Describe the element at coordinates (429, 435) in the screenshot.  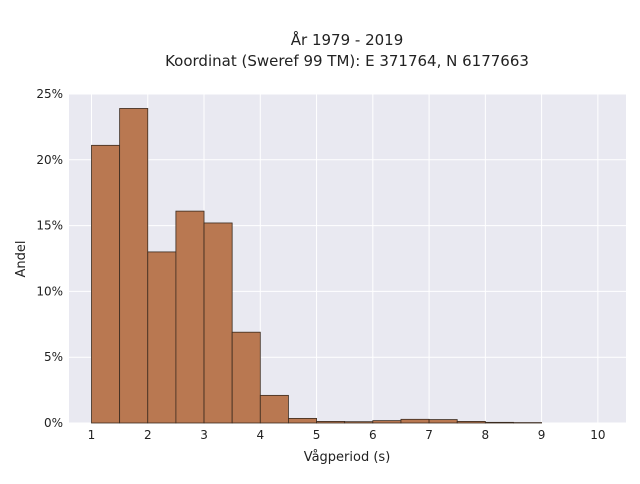
I see `x-tick-label: 7` at that location.